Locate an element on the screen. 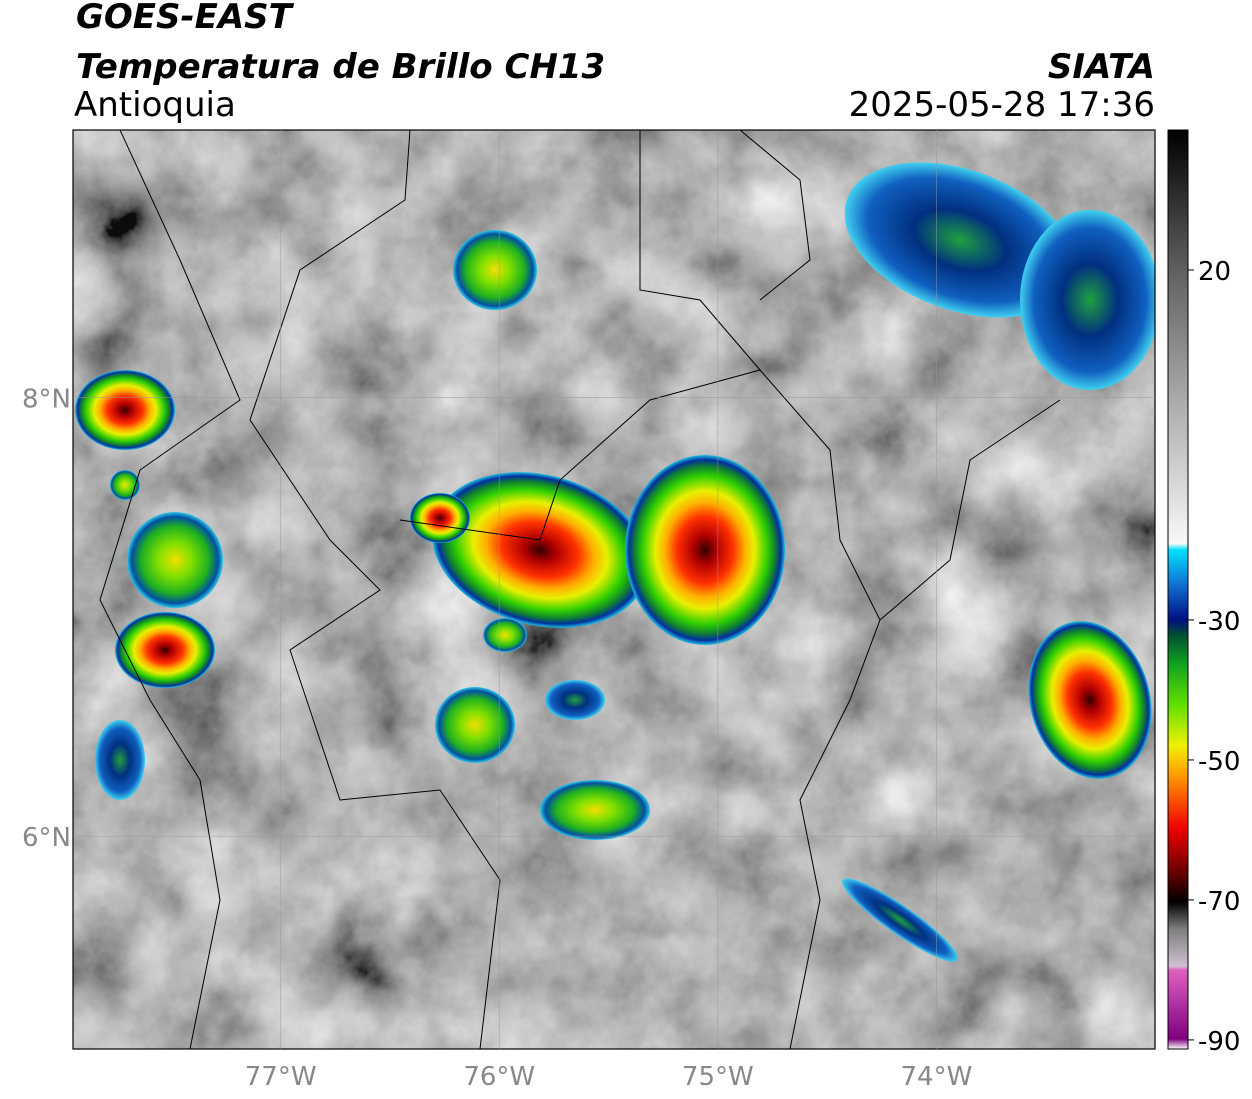 The height and width of the screenshot is (1099, 1252). colorbar-tick-label: -30 is located at coordinates (1219, 622).